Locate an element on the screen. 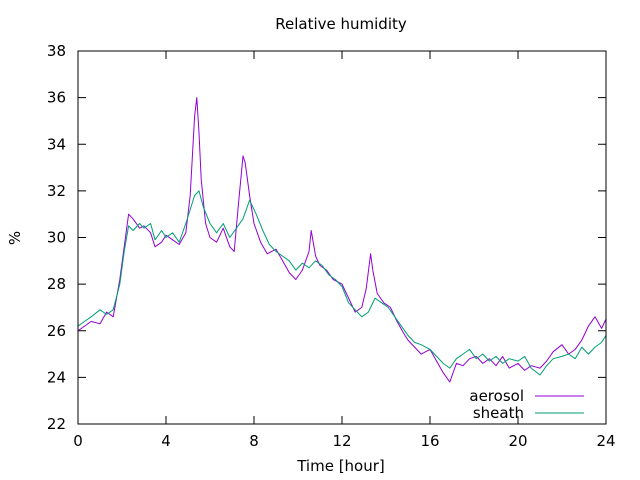 This screenshot has height=480, width=640. legend-label-sheath: sheath is located at coordinates (498, 413).